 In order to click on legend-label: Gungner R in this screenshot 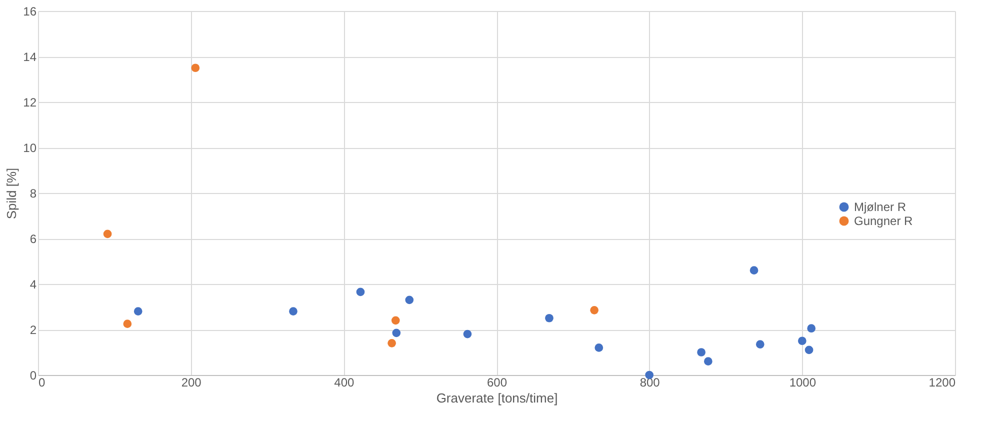, I will do `click(884, 221)`.